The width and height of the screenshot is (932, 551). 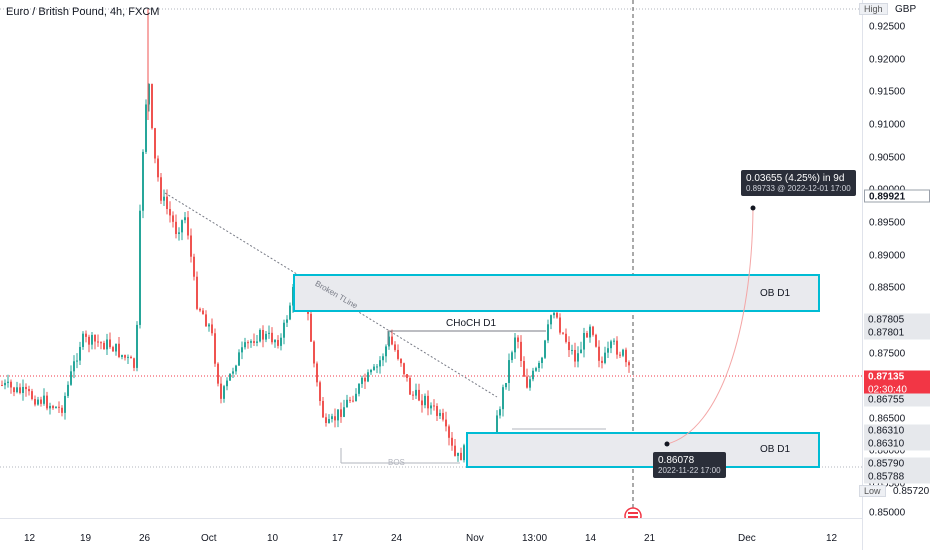 What do you see at coordinates (591, 538) in the screenshot?
I see `time-tick-label: 14` at bounding box center [591, 538].